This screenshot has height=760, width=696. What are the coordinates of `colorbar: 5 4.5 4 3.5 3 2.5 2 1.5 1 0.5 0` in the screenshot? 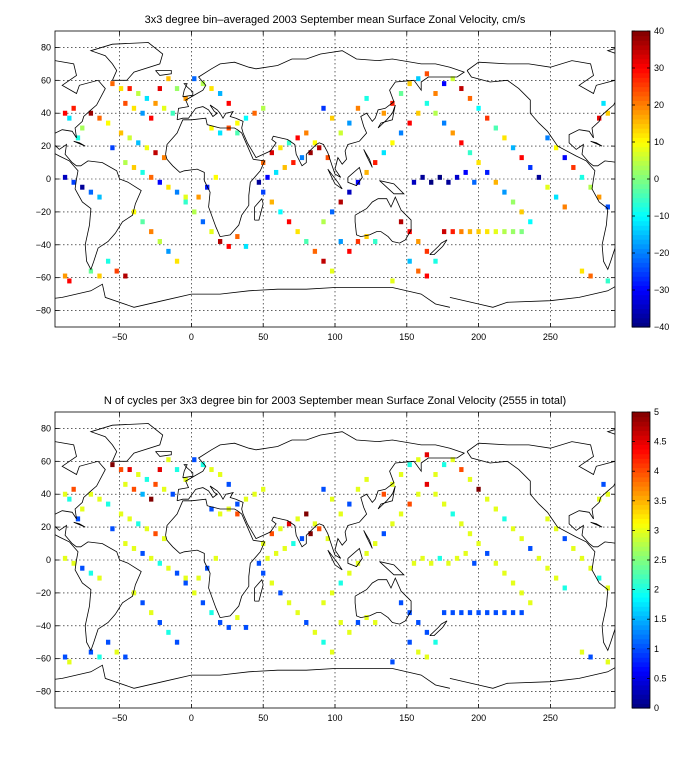 It's located at (649, 560).